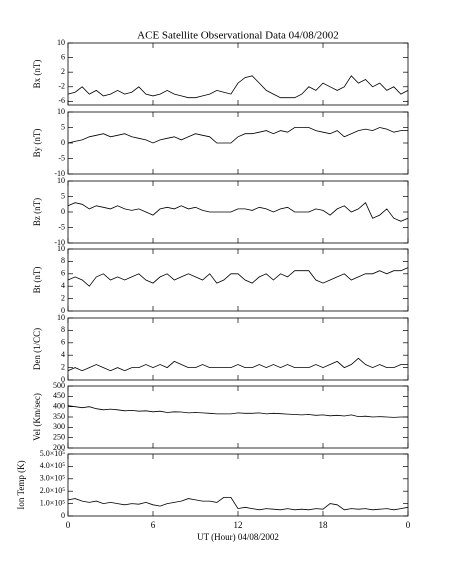 The image size is (453, 566). What do you see at coordinates (238, 525) in the screenshot?
I see `x-tick-label: 12` at bounding box center [238, 525].